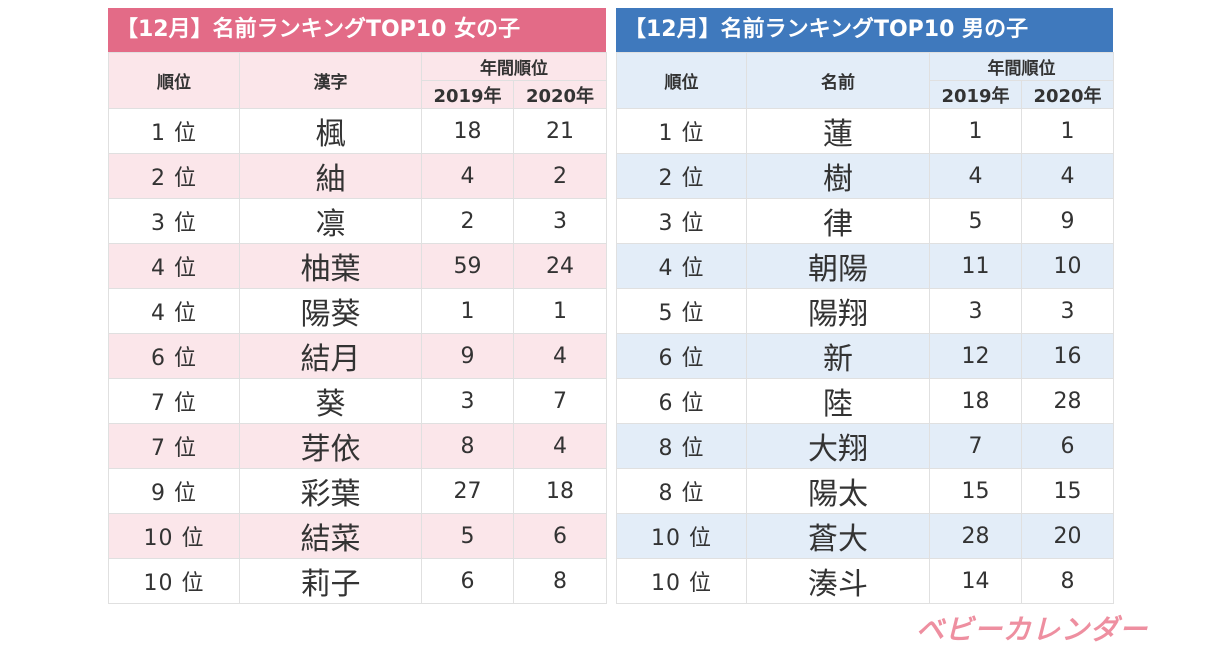 The image size is (1231, 650). I want to click on rank-2020-cell: 2, so click(560, 176).